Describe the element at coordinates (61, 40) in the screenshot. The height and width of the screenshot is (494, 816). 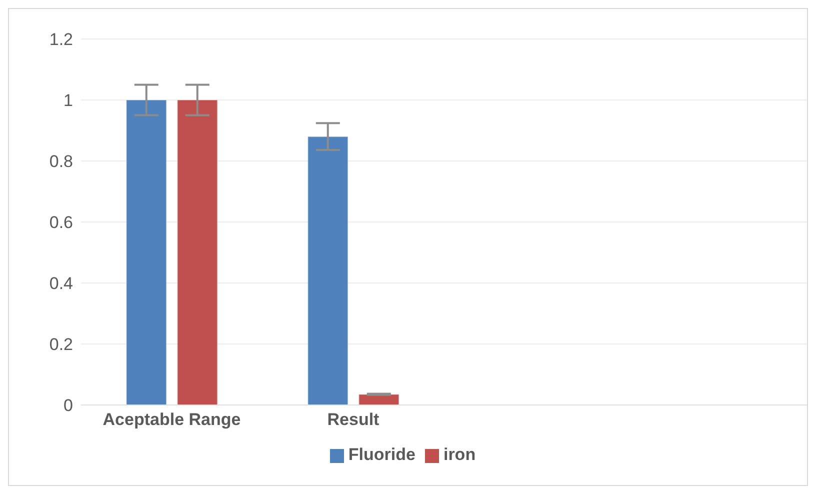
I see `y-tick-label: 1.2` at that location.